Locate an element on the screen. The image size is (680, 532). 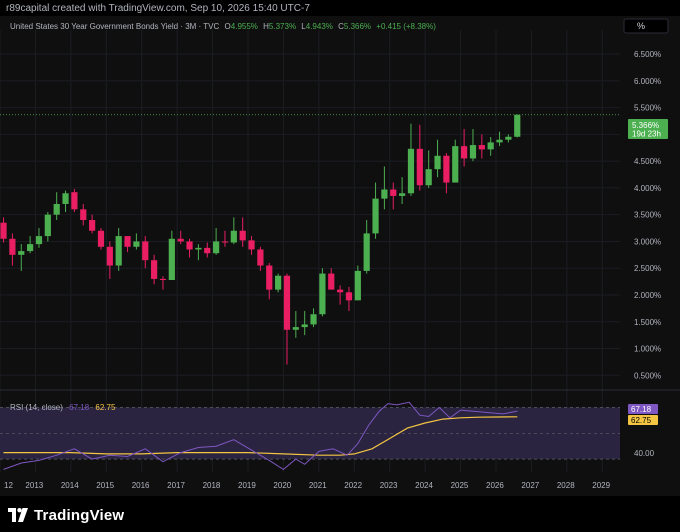
price-tick-label: 4.000% is located at coordinates (647, 188).